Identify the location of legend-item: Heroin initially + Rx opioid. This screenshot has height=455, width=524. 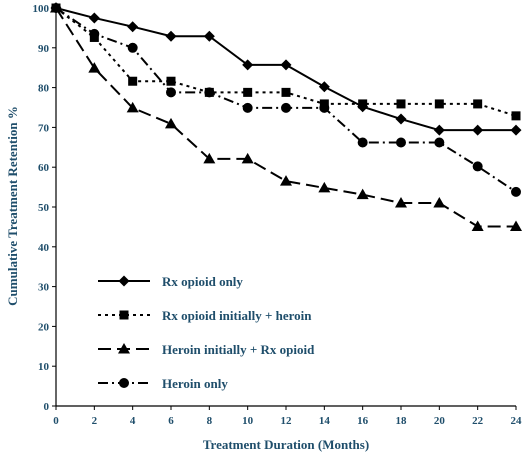
(206, 349).